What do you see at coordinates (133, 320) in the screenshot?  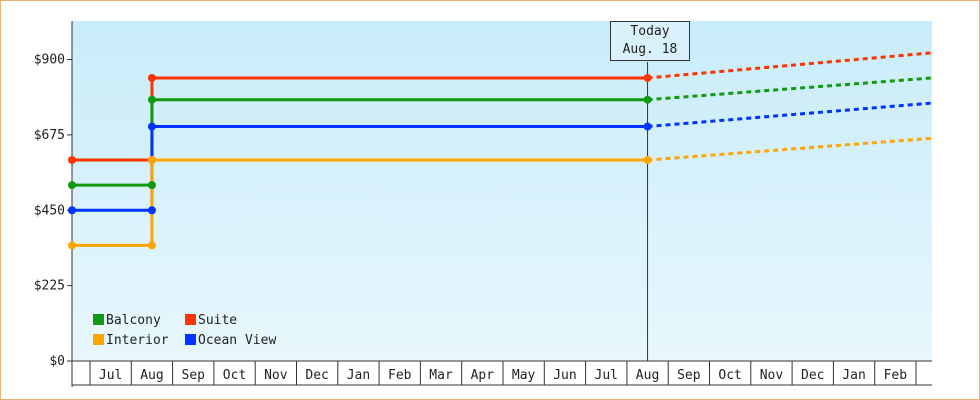 I see `legend-label-balcony: Balcony` at bounding box center [133, 320].